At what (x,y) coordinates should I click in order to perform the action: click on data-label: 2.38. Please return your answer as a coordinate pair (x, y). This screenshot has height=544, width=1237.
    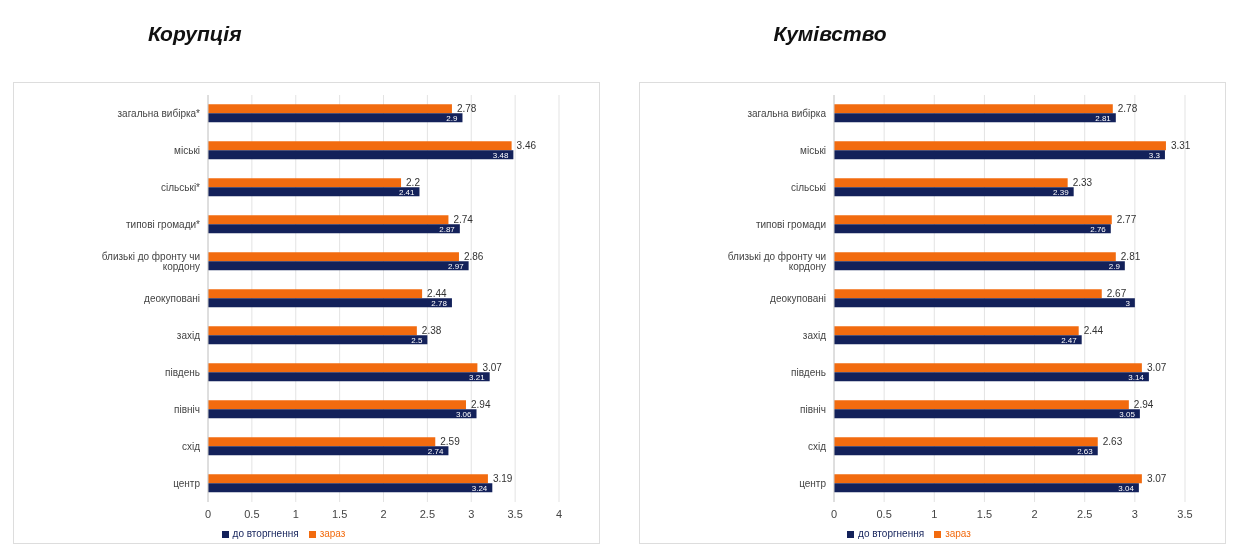
    Looking at the image, I should click on (431, 331).